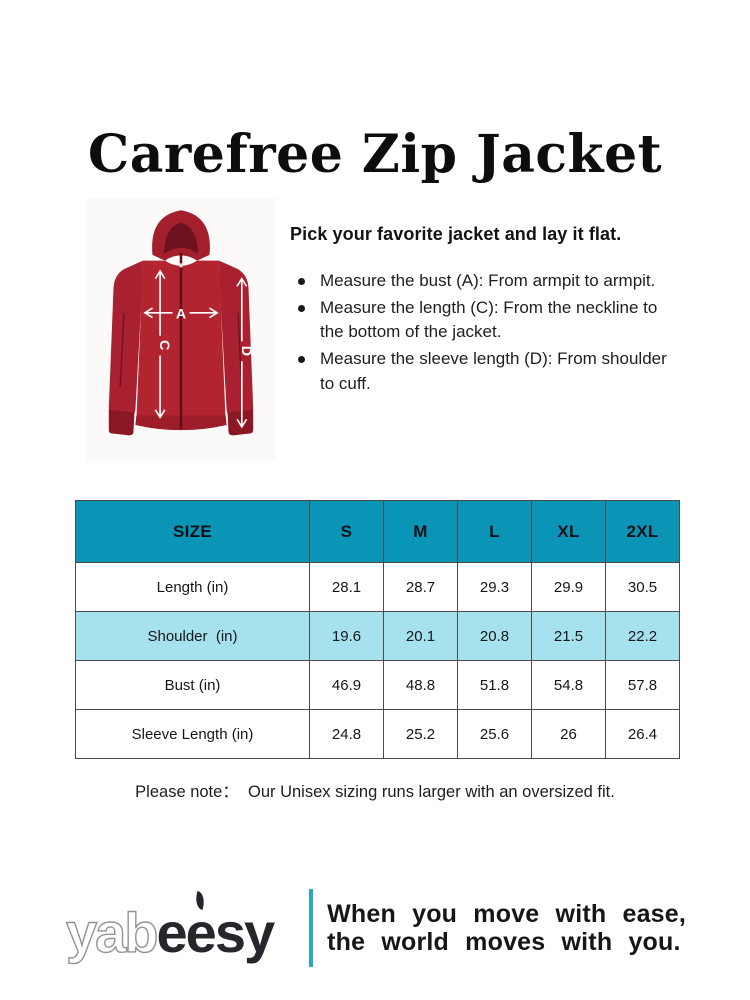  I want to click on header-cell-l: L, so click(494, 531).